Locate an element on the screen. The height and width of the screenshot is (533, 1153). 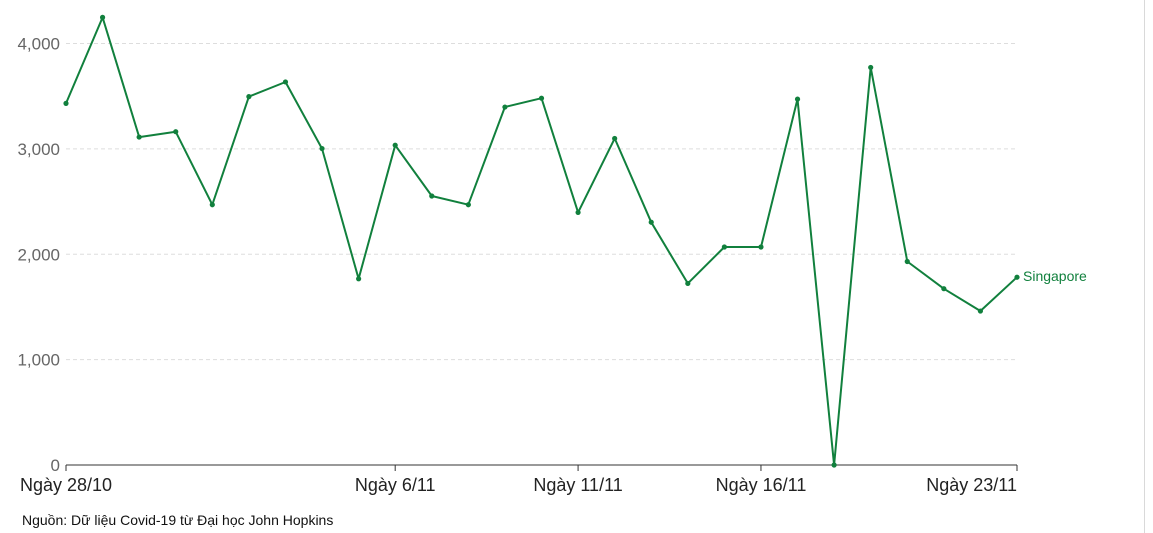
y-tick-label: 4,000 is located at coordinates (38, 44).